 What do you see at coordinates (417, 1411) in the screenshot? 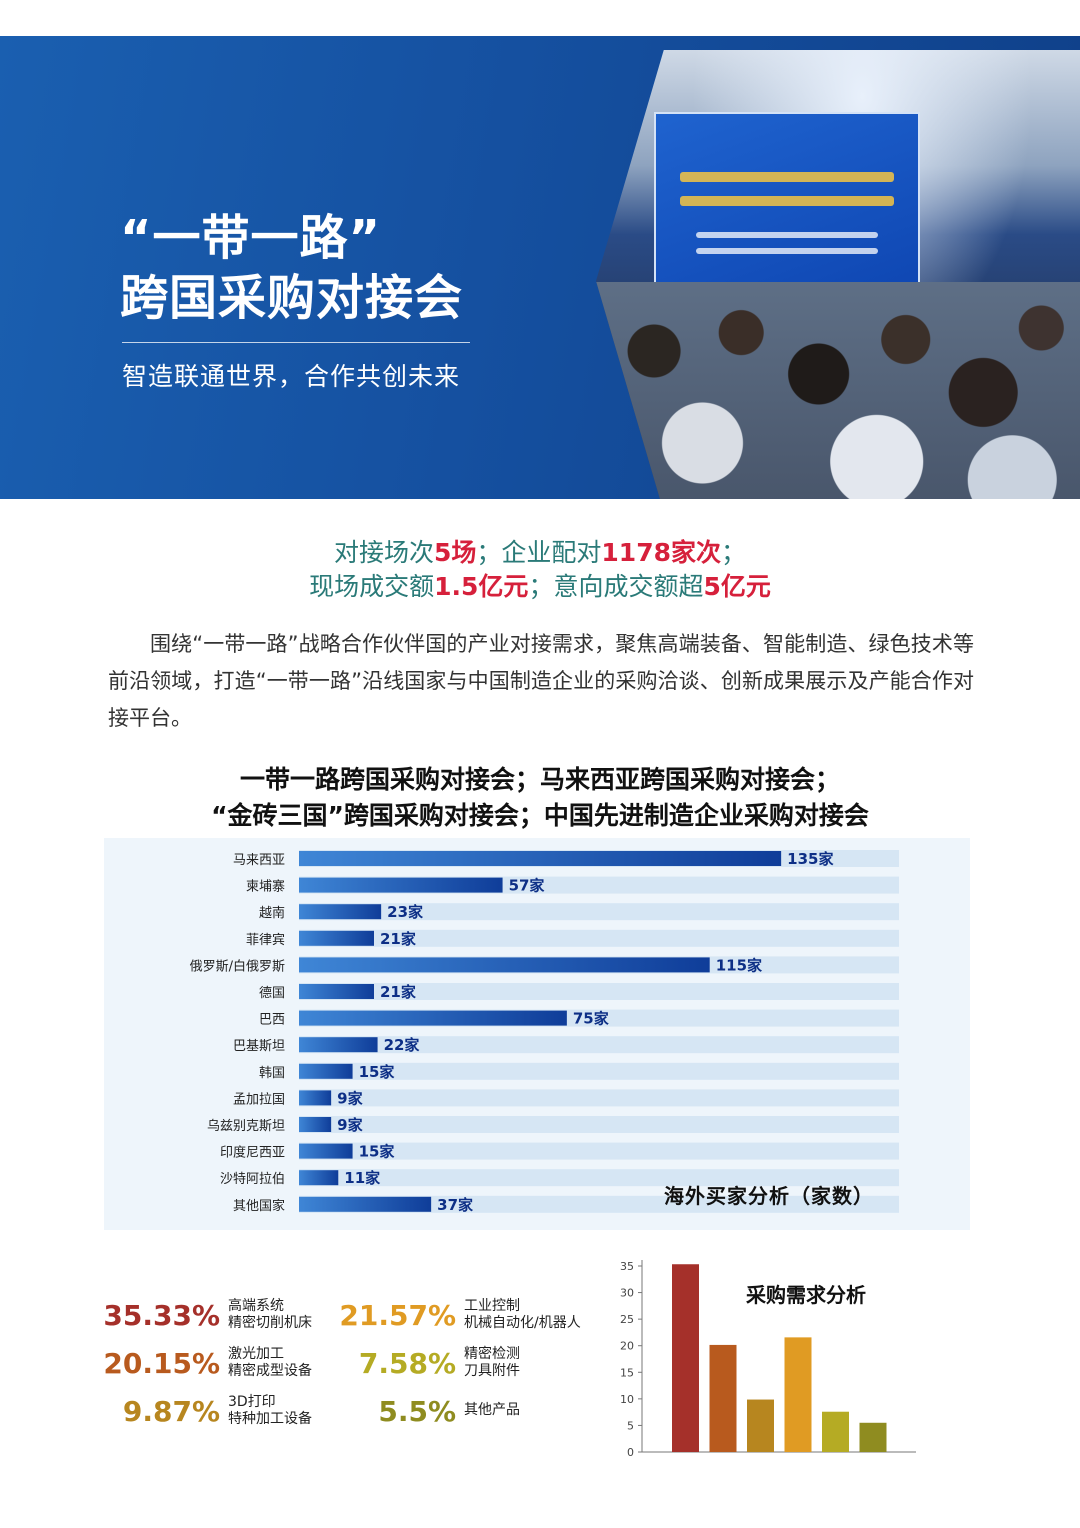
I see `demand-percent: 5.5%` at bounding box center [417, 1411].